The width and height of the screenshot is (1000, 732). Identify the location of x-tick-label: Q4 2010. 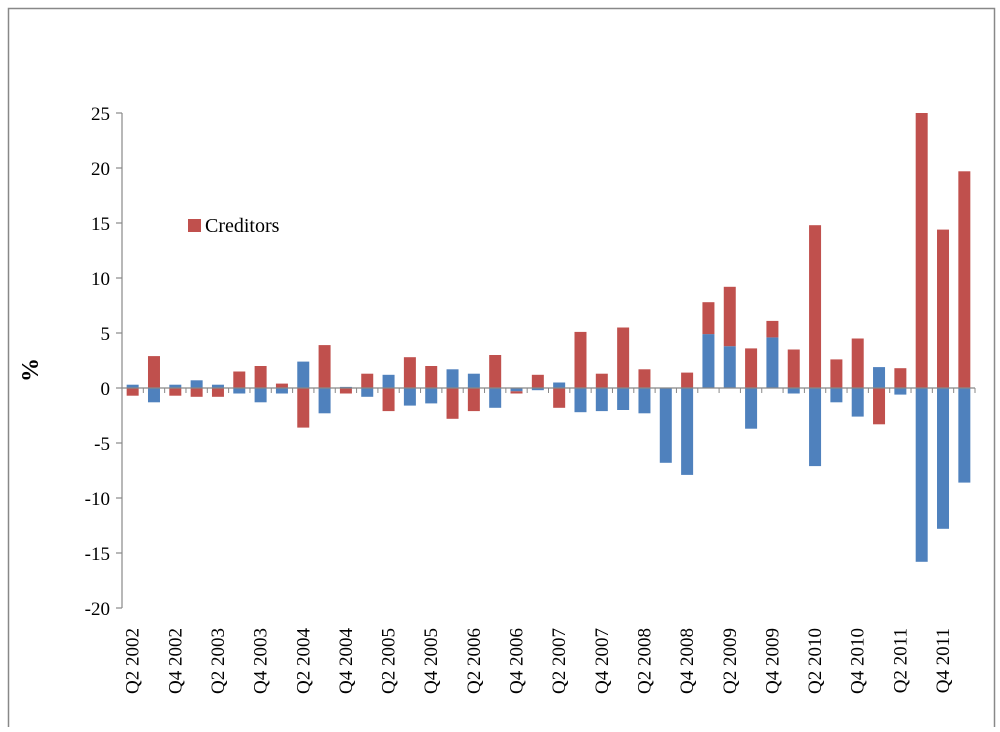
(858, 661).